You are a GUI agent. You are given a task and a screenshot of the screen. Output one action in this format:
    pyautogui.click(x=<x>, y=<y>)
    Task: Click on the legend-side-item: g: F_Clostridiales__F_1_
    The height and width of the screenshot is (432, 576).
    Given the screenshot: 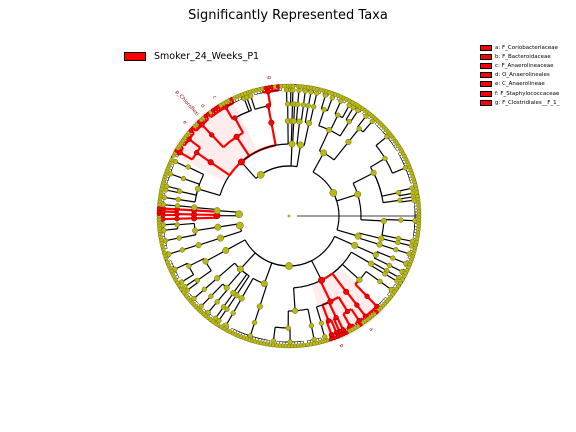 What is the action you would take?
    pyautogui.click(x=519, y=102)
    